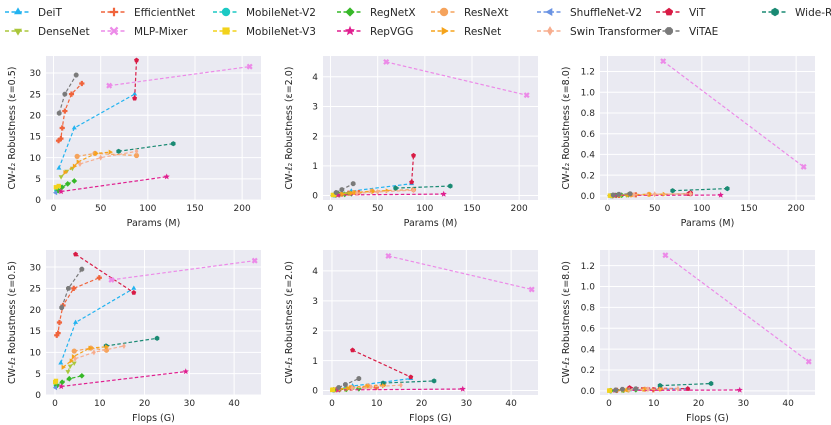  I want to click on legend-item-vit: ViT, so click(681, 13).